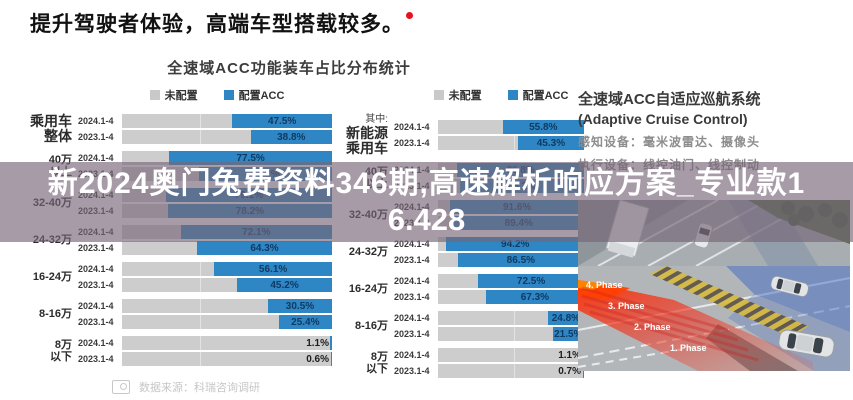 The height and width of the screenshot is (400, 853). Describe the element at coordinates (205, 129) in the screenshot. I see `bar-group-rows: 2024.1-4 47.5% 2023.1-4 38.8%` at that location.